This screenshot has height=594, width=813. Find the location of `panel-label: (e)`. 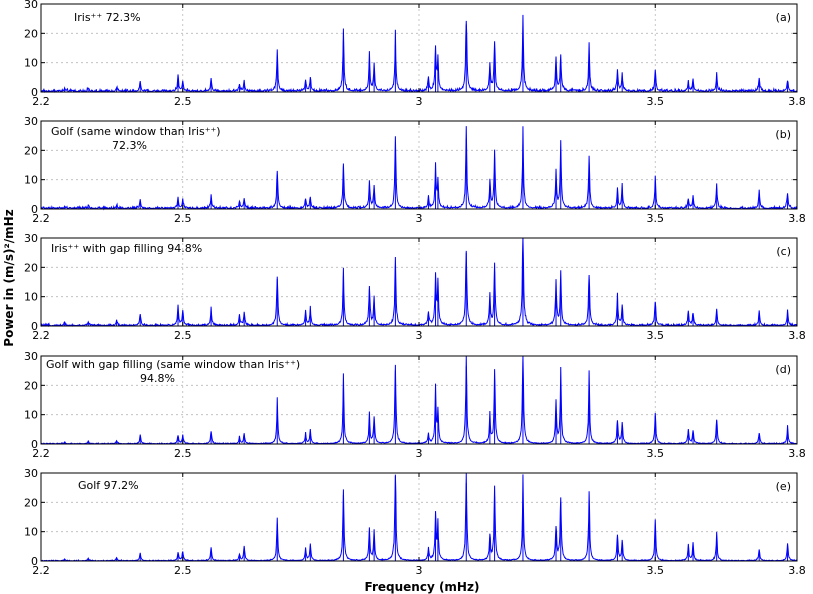

panel-label: (e) is located at coordinates (783, 486).